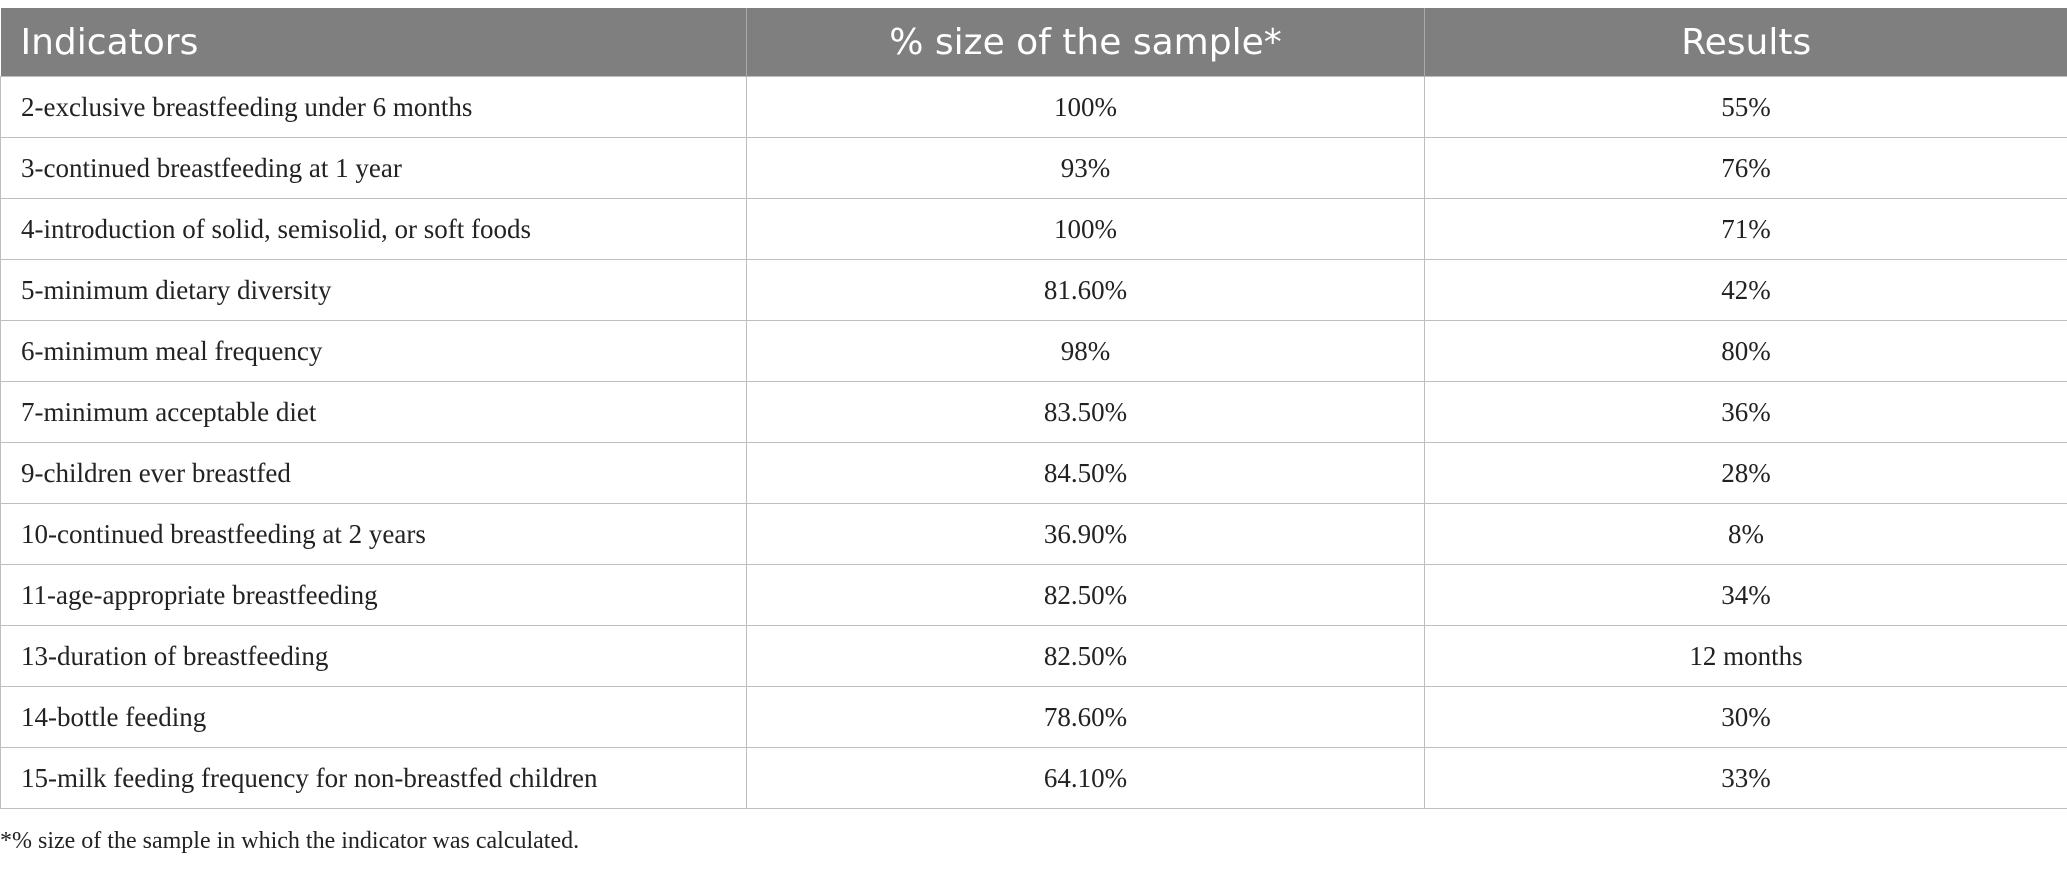 This screenshot has width=2067, height=872. Describe the element at coordinates (1745, 290) in the screenshot. I see `cell-result: 42%` at that location.